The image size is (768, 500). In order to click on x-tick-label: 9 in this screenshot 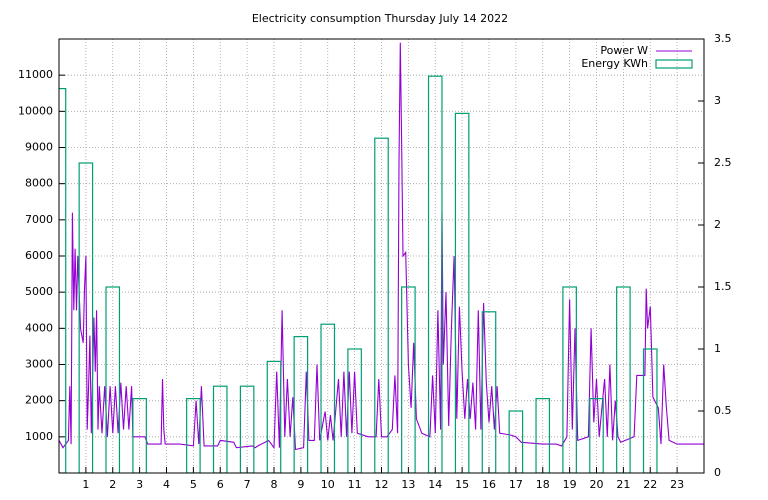, I will do `click(300, 484)`.